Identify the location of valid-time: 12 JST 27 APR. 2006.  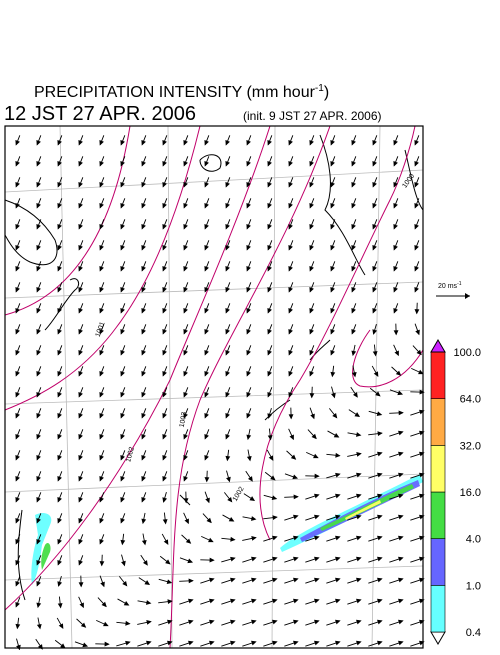
(100, 114).